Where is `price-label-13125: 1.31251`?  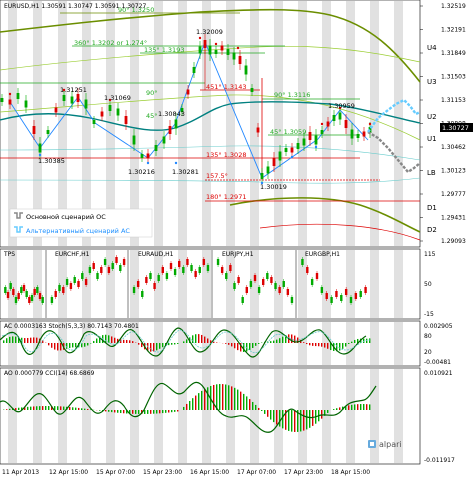 price-label-13125: 1.31251 is located at coordinates (73, 90).